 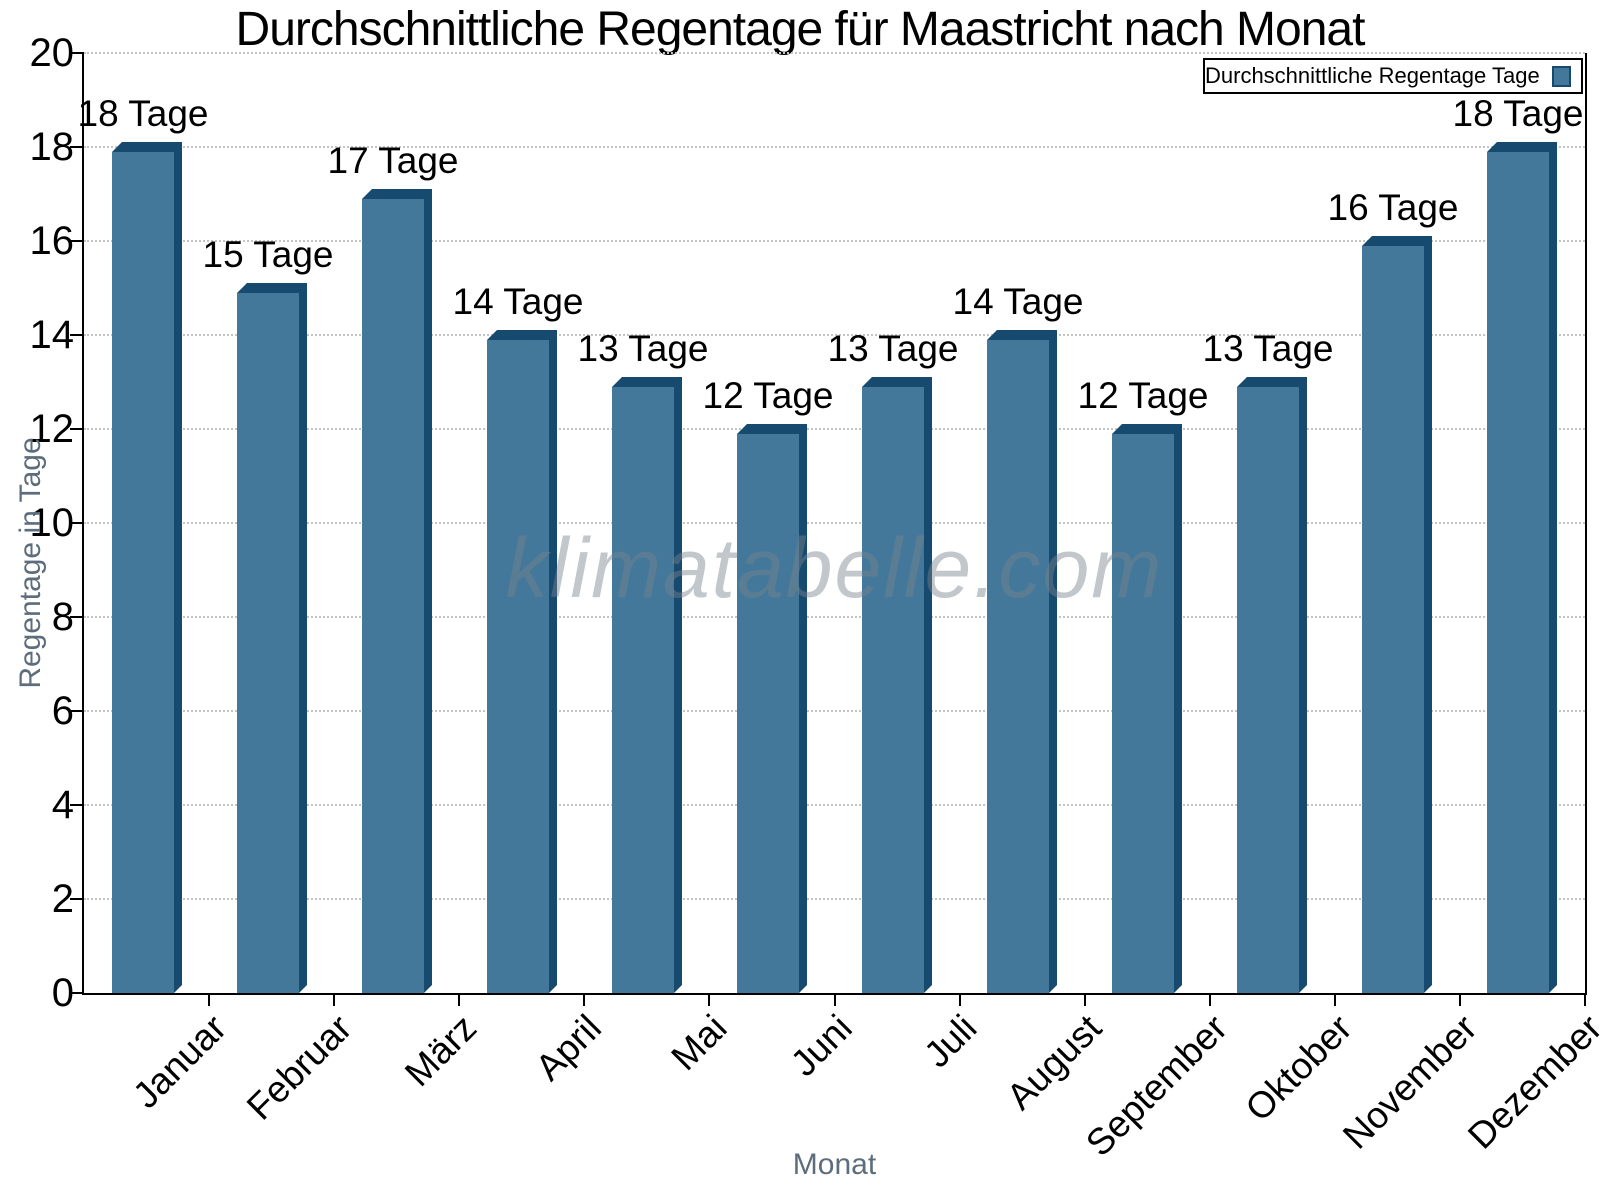 I want to click on x-tick-label-text: Februar, so click(x=299, y=1067).